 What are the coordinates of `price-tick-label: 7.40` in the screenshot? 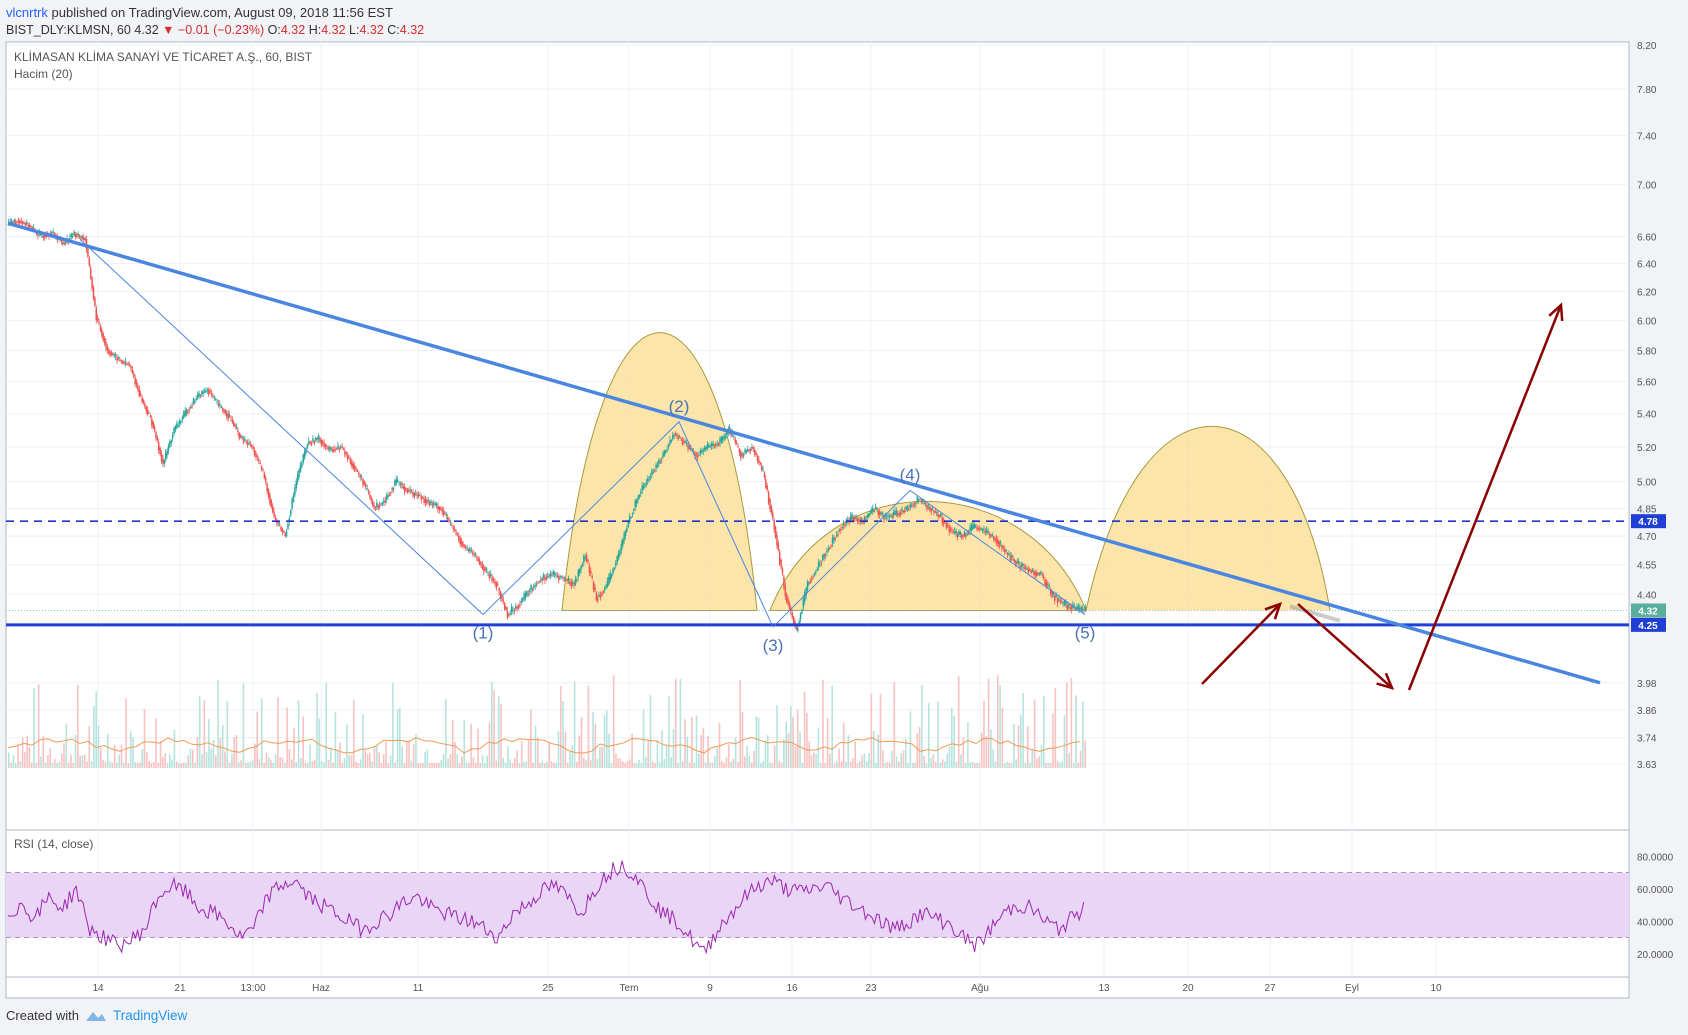 It's located at (1647, 137).